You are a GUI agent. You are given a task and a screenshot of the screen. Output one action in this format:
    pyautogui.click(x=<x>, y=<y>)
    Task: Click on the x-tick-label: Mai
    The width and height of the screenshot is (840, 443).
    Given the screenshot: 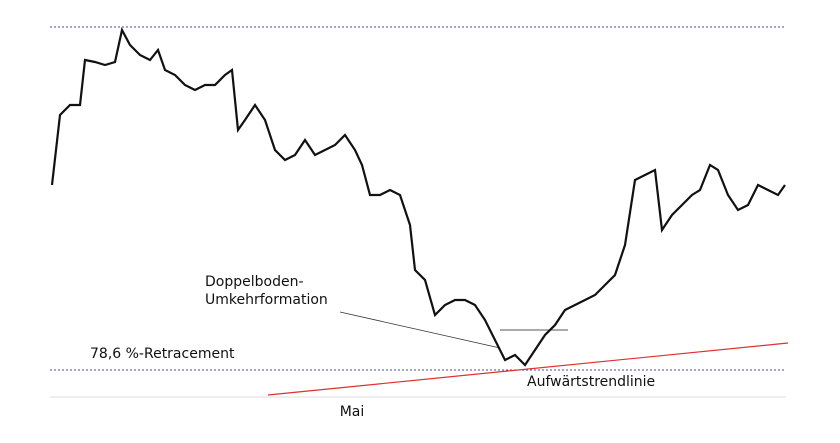 What is the action you would take?
    pyautogui.click(x=352, y=412)
    